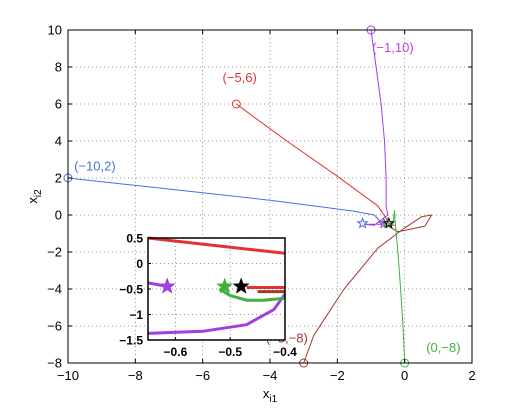  Describe the element at coordinates (58, 215) in the screenshot. I see `y-tick-label: 0` at that location.